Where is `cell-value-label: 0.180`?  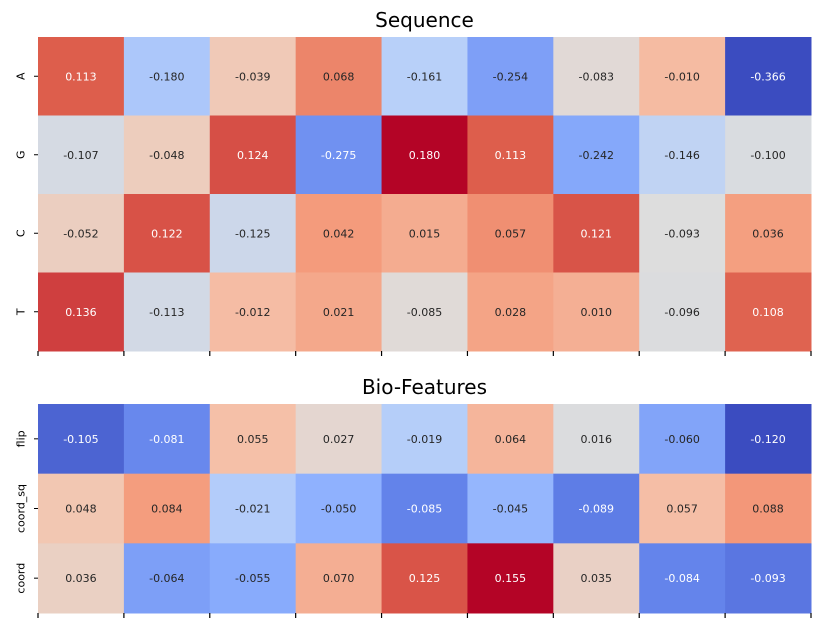 cell-value-label: 0.180 is located at coordinates (425, 155).